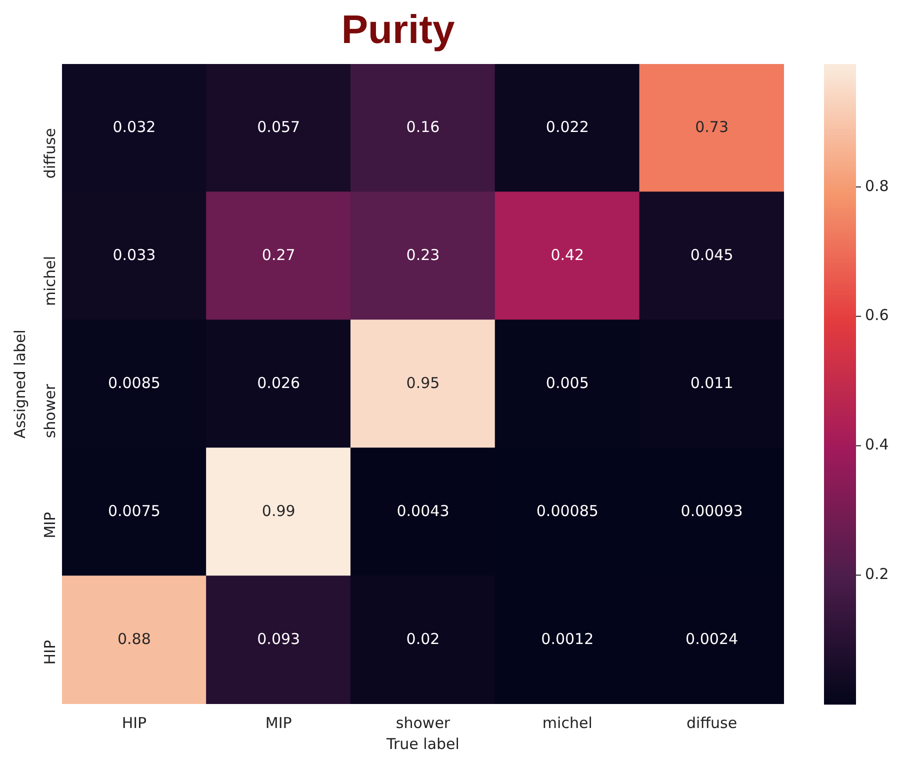  Describe the element at coordinates (877, 445) in the screenshot. I see `color-bar-label: 0.4` at that location.